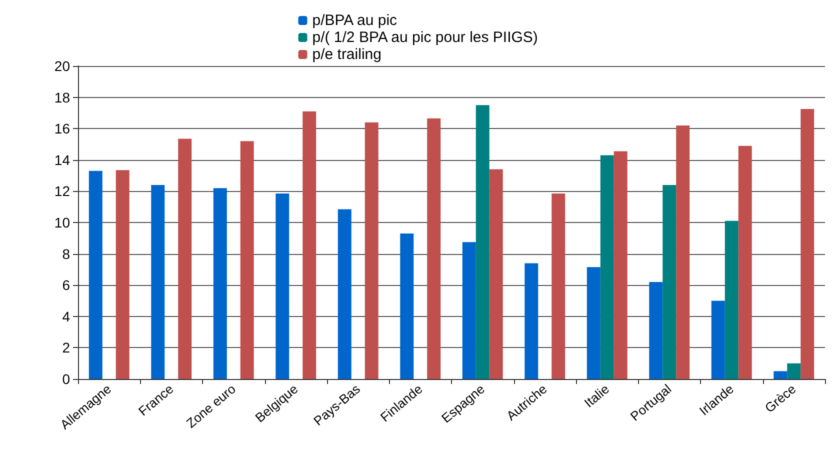  What do you see at coordinates (66, 348) in the screenshot?
I see `y-tick-label: 2` at bounding box center [66, 348].